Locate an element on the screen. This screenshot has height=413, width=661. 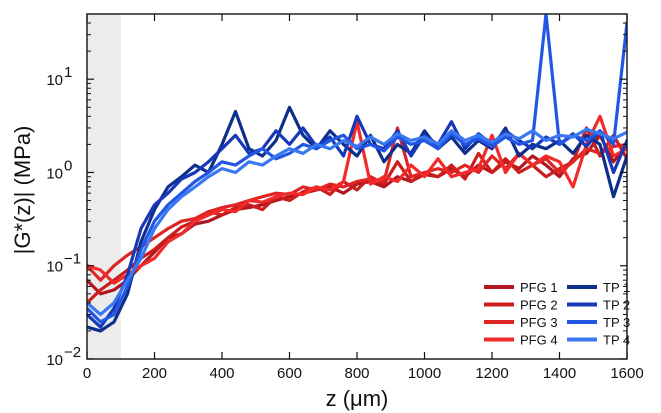
legend-label: PFG 3 is located at coordinates (539, 322).